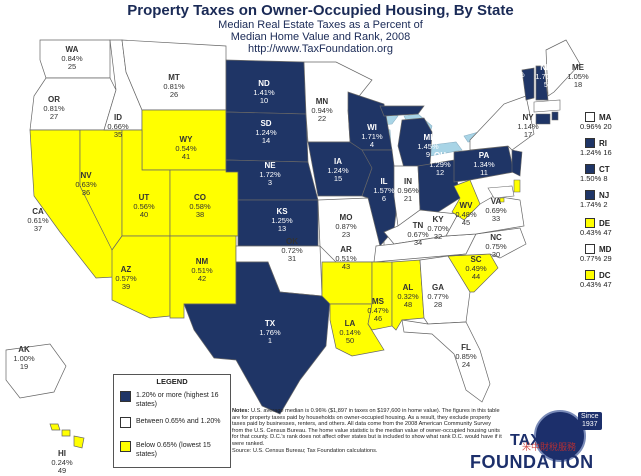 This screenshot has width=641, height=476. What do you see at coordinates (496, 218) in the screenshot?
I see `state-rank: 33` at bounding box center [496, 218].